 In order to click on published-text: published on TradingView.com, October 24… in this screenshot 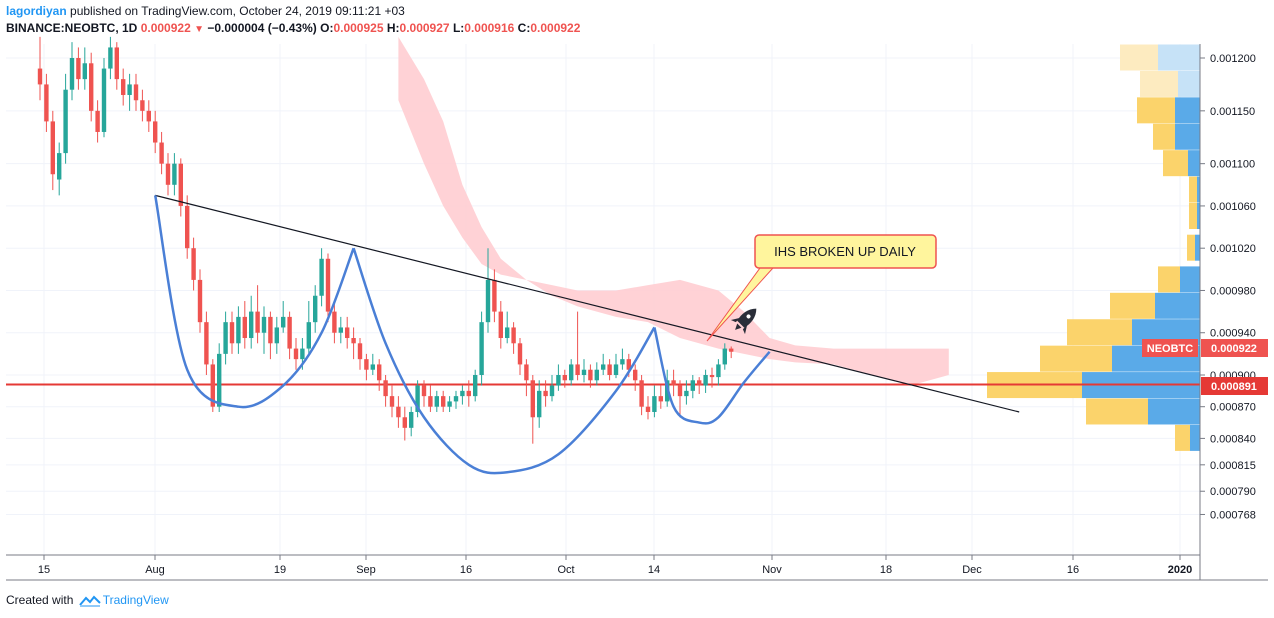, I will do `click(237, 11)`.